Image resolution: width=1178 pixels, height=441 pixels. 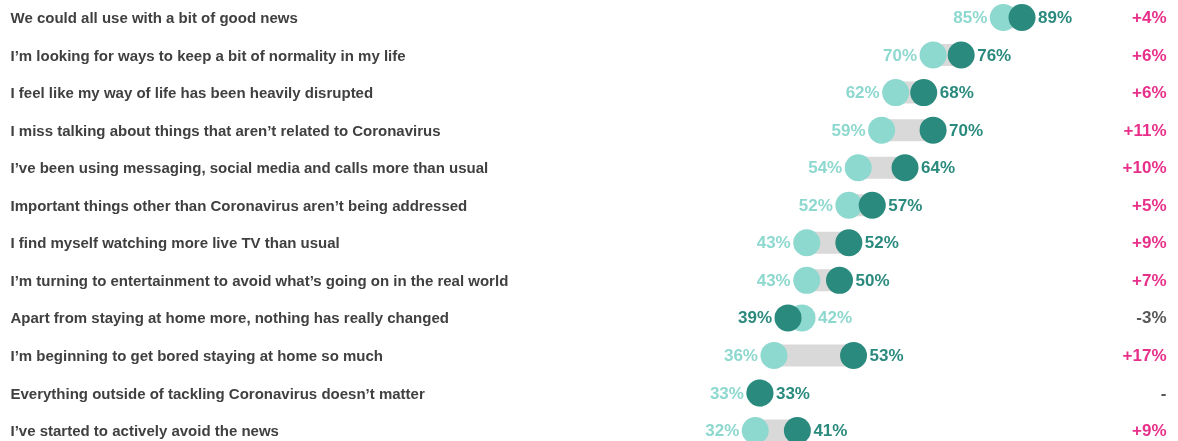 I want to click on data-label: 59%, so click(x=848, y=130).